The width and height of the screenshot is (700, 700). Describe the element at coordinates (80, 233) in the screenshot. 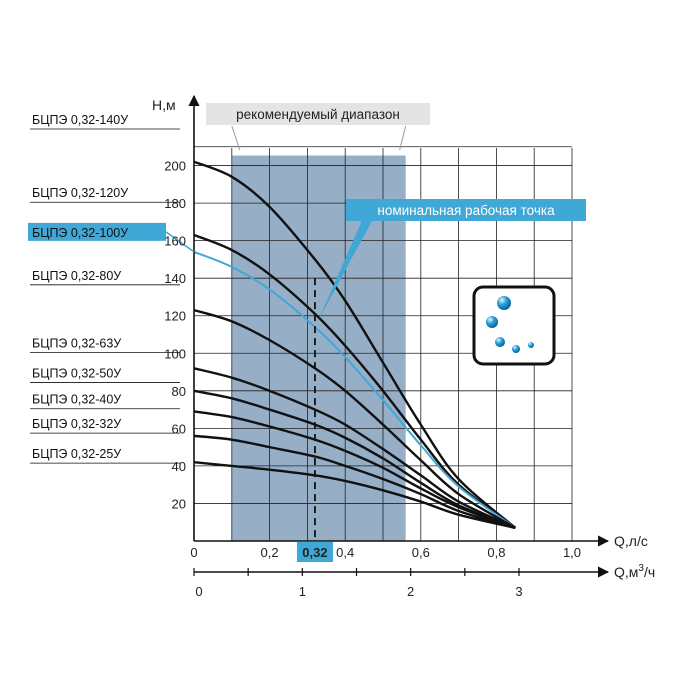

I see `model-label: БЦПЭ 0,32-100У` at that location.